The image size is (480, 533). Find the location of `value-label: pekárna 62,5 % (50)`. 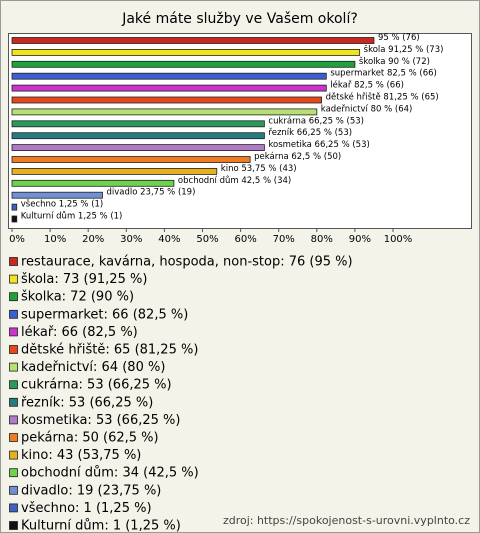

value-label: pekárna 62,5 % (50) is located at coordinates (297, 157).